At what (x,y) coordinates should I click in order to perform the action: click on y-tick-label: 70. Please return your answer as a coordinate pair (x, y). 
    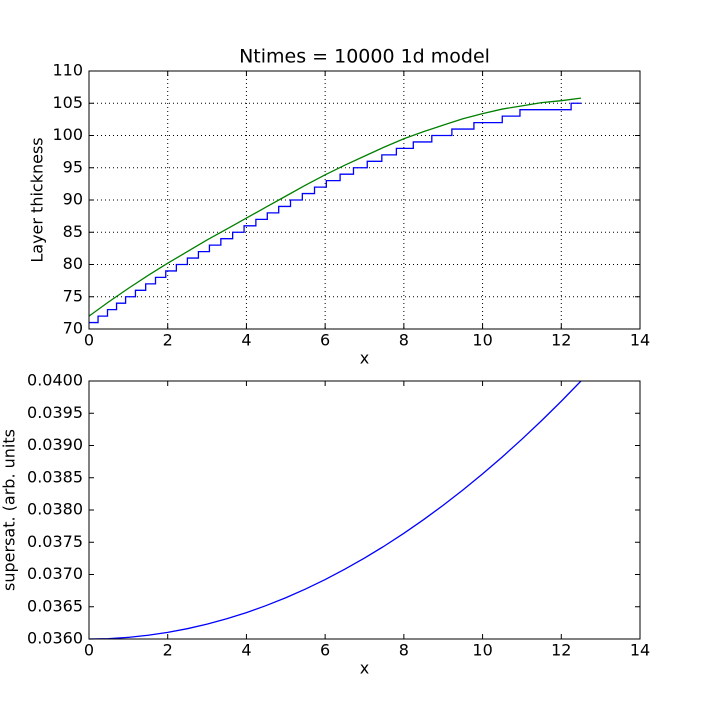
    Looking at the image, I should click on (73, 328).